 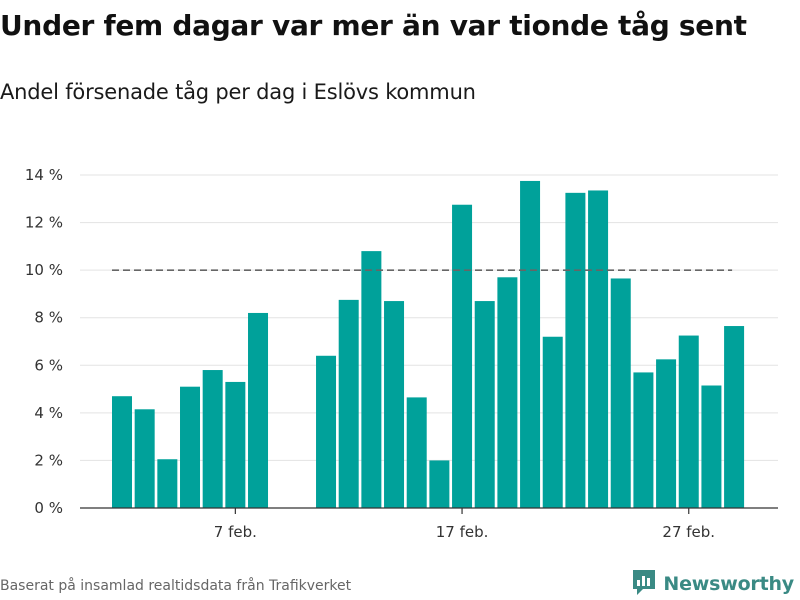 I want to click on y-axis-labels: 0 % 2 % 4 % 6 % 8 % 10 % 12 % 14 %, so click(x=44, y=341).